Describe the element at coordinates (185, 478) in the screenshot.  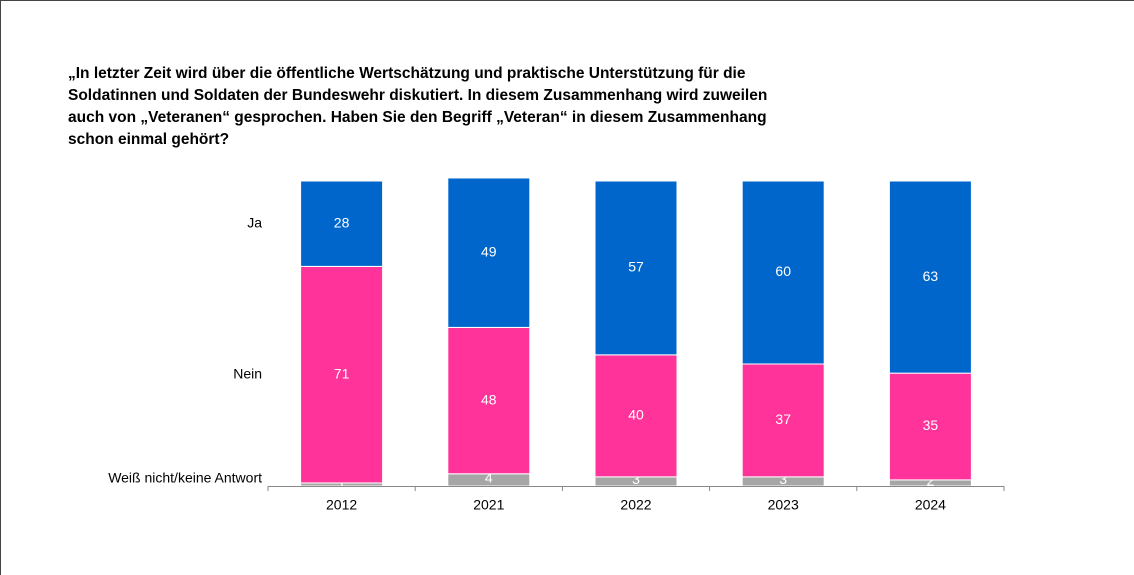
I see `legend-label: Weiß nicht/keine Antwort` at that location.